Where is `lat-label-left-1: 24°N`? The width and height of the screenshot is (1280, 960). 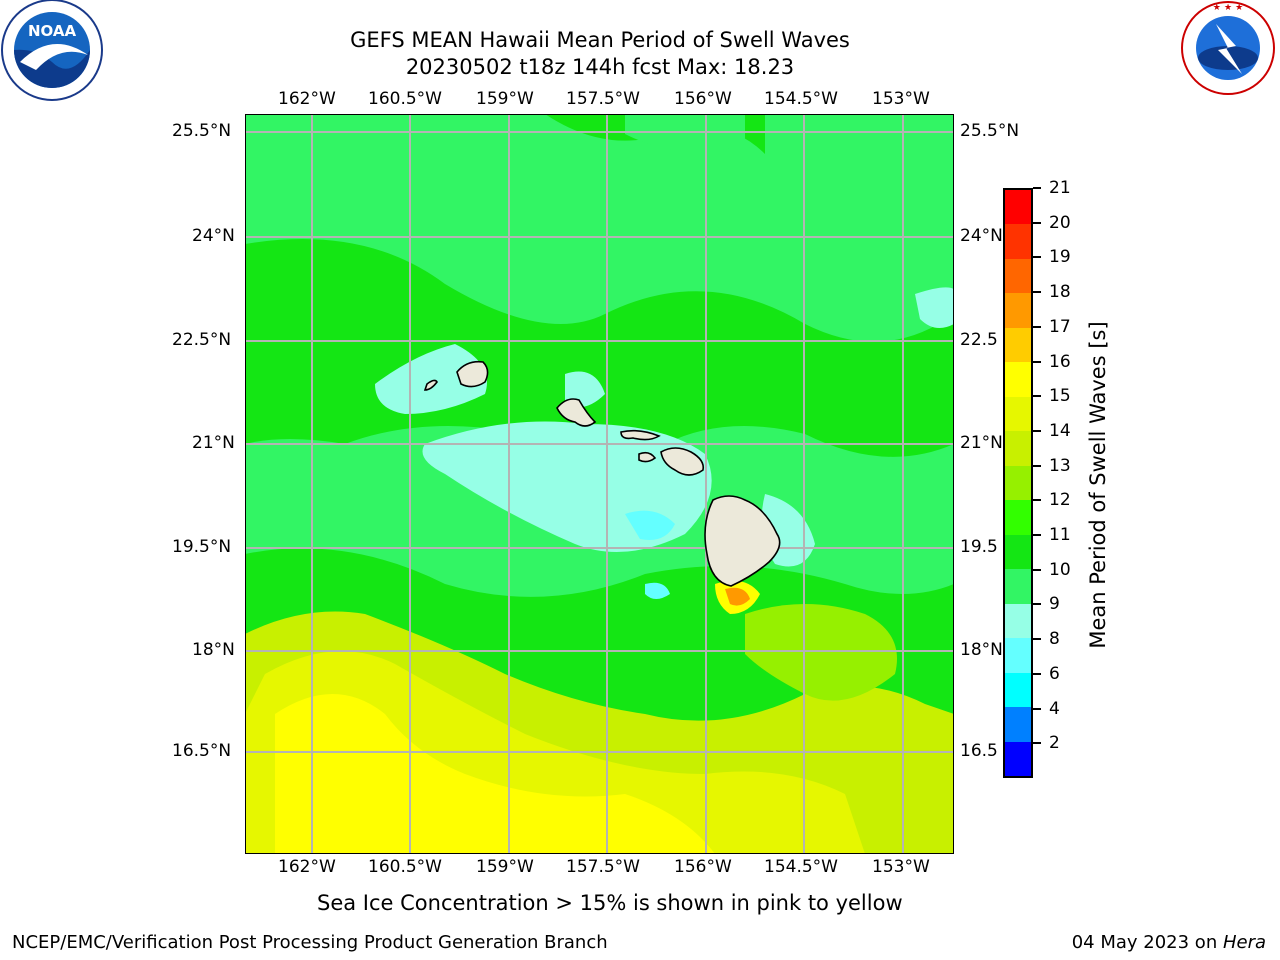 lat-label-left-1: 24°N is located at coordinates (213, 236).